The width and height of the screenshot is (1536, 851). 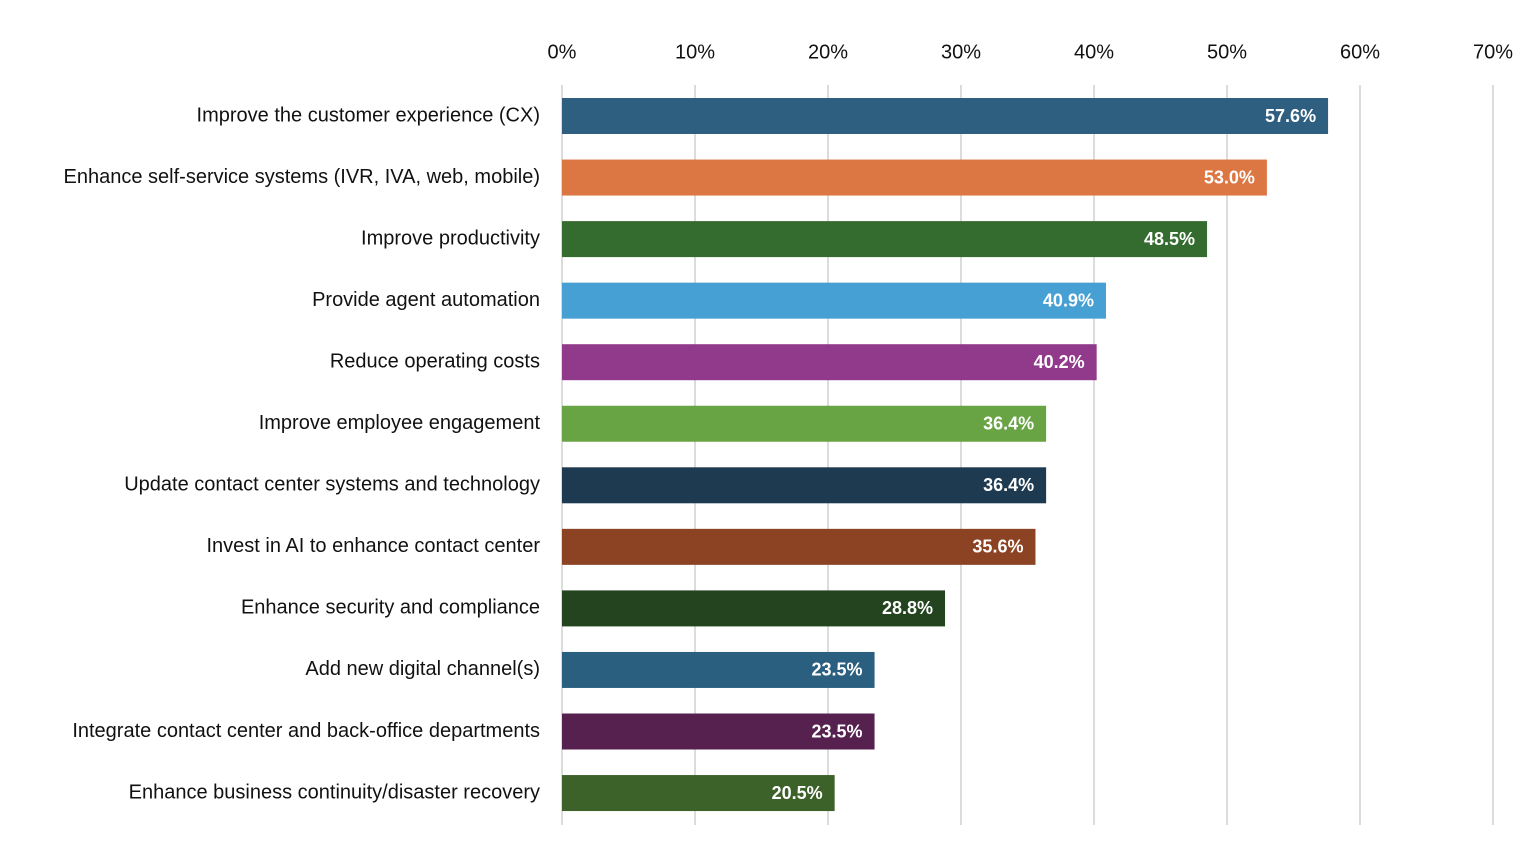 I want to click on value-label: 35.6%, so click(x=997, y=547).